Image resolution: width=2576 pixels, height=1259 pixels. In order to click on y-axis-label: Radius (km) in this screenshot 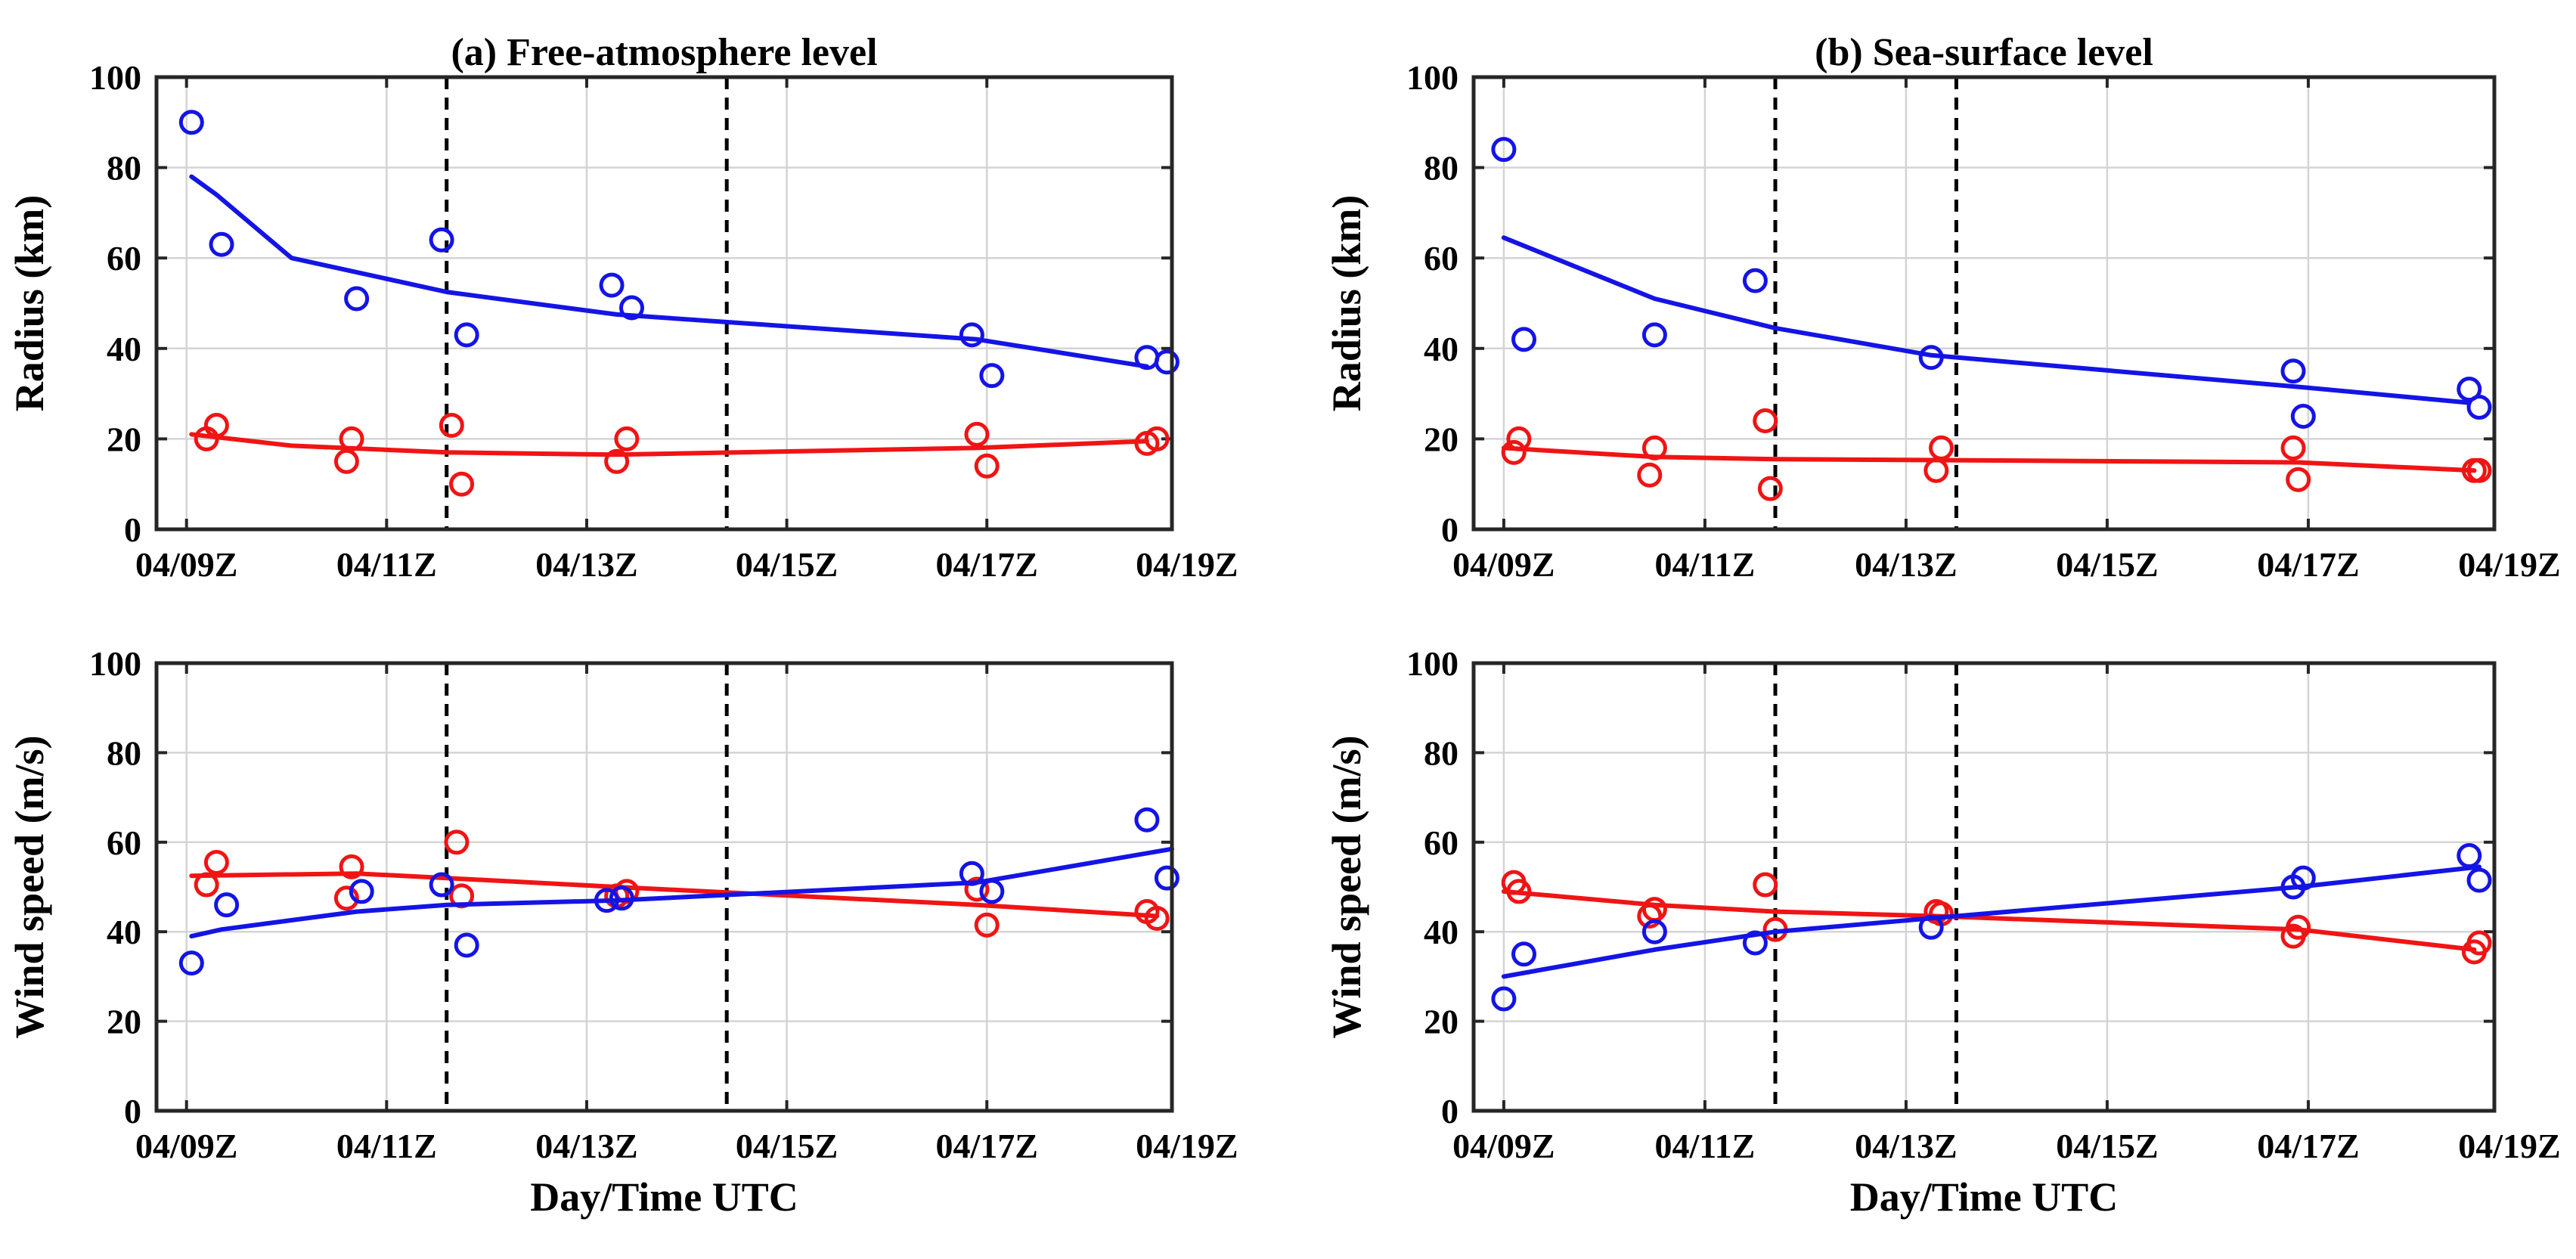, I will do `click(30, 303)`.